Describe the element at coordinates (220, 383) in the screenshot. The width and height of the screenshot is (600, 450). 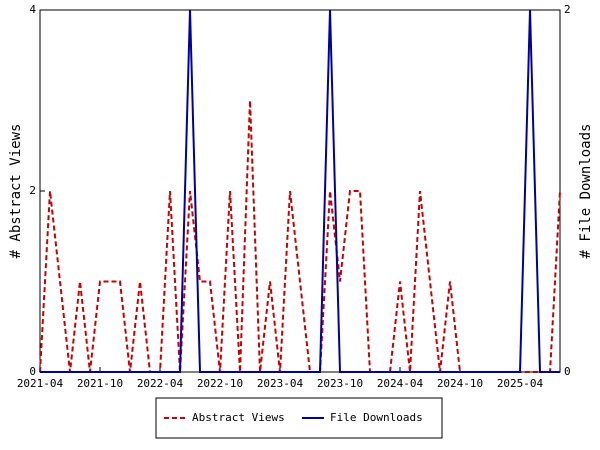
I see `x-tick-label: 2022-10` at that location.